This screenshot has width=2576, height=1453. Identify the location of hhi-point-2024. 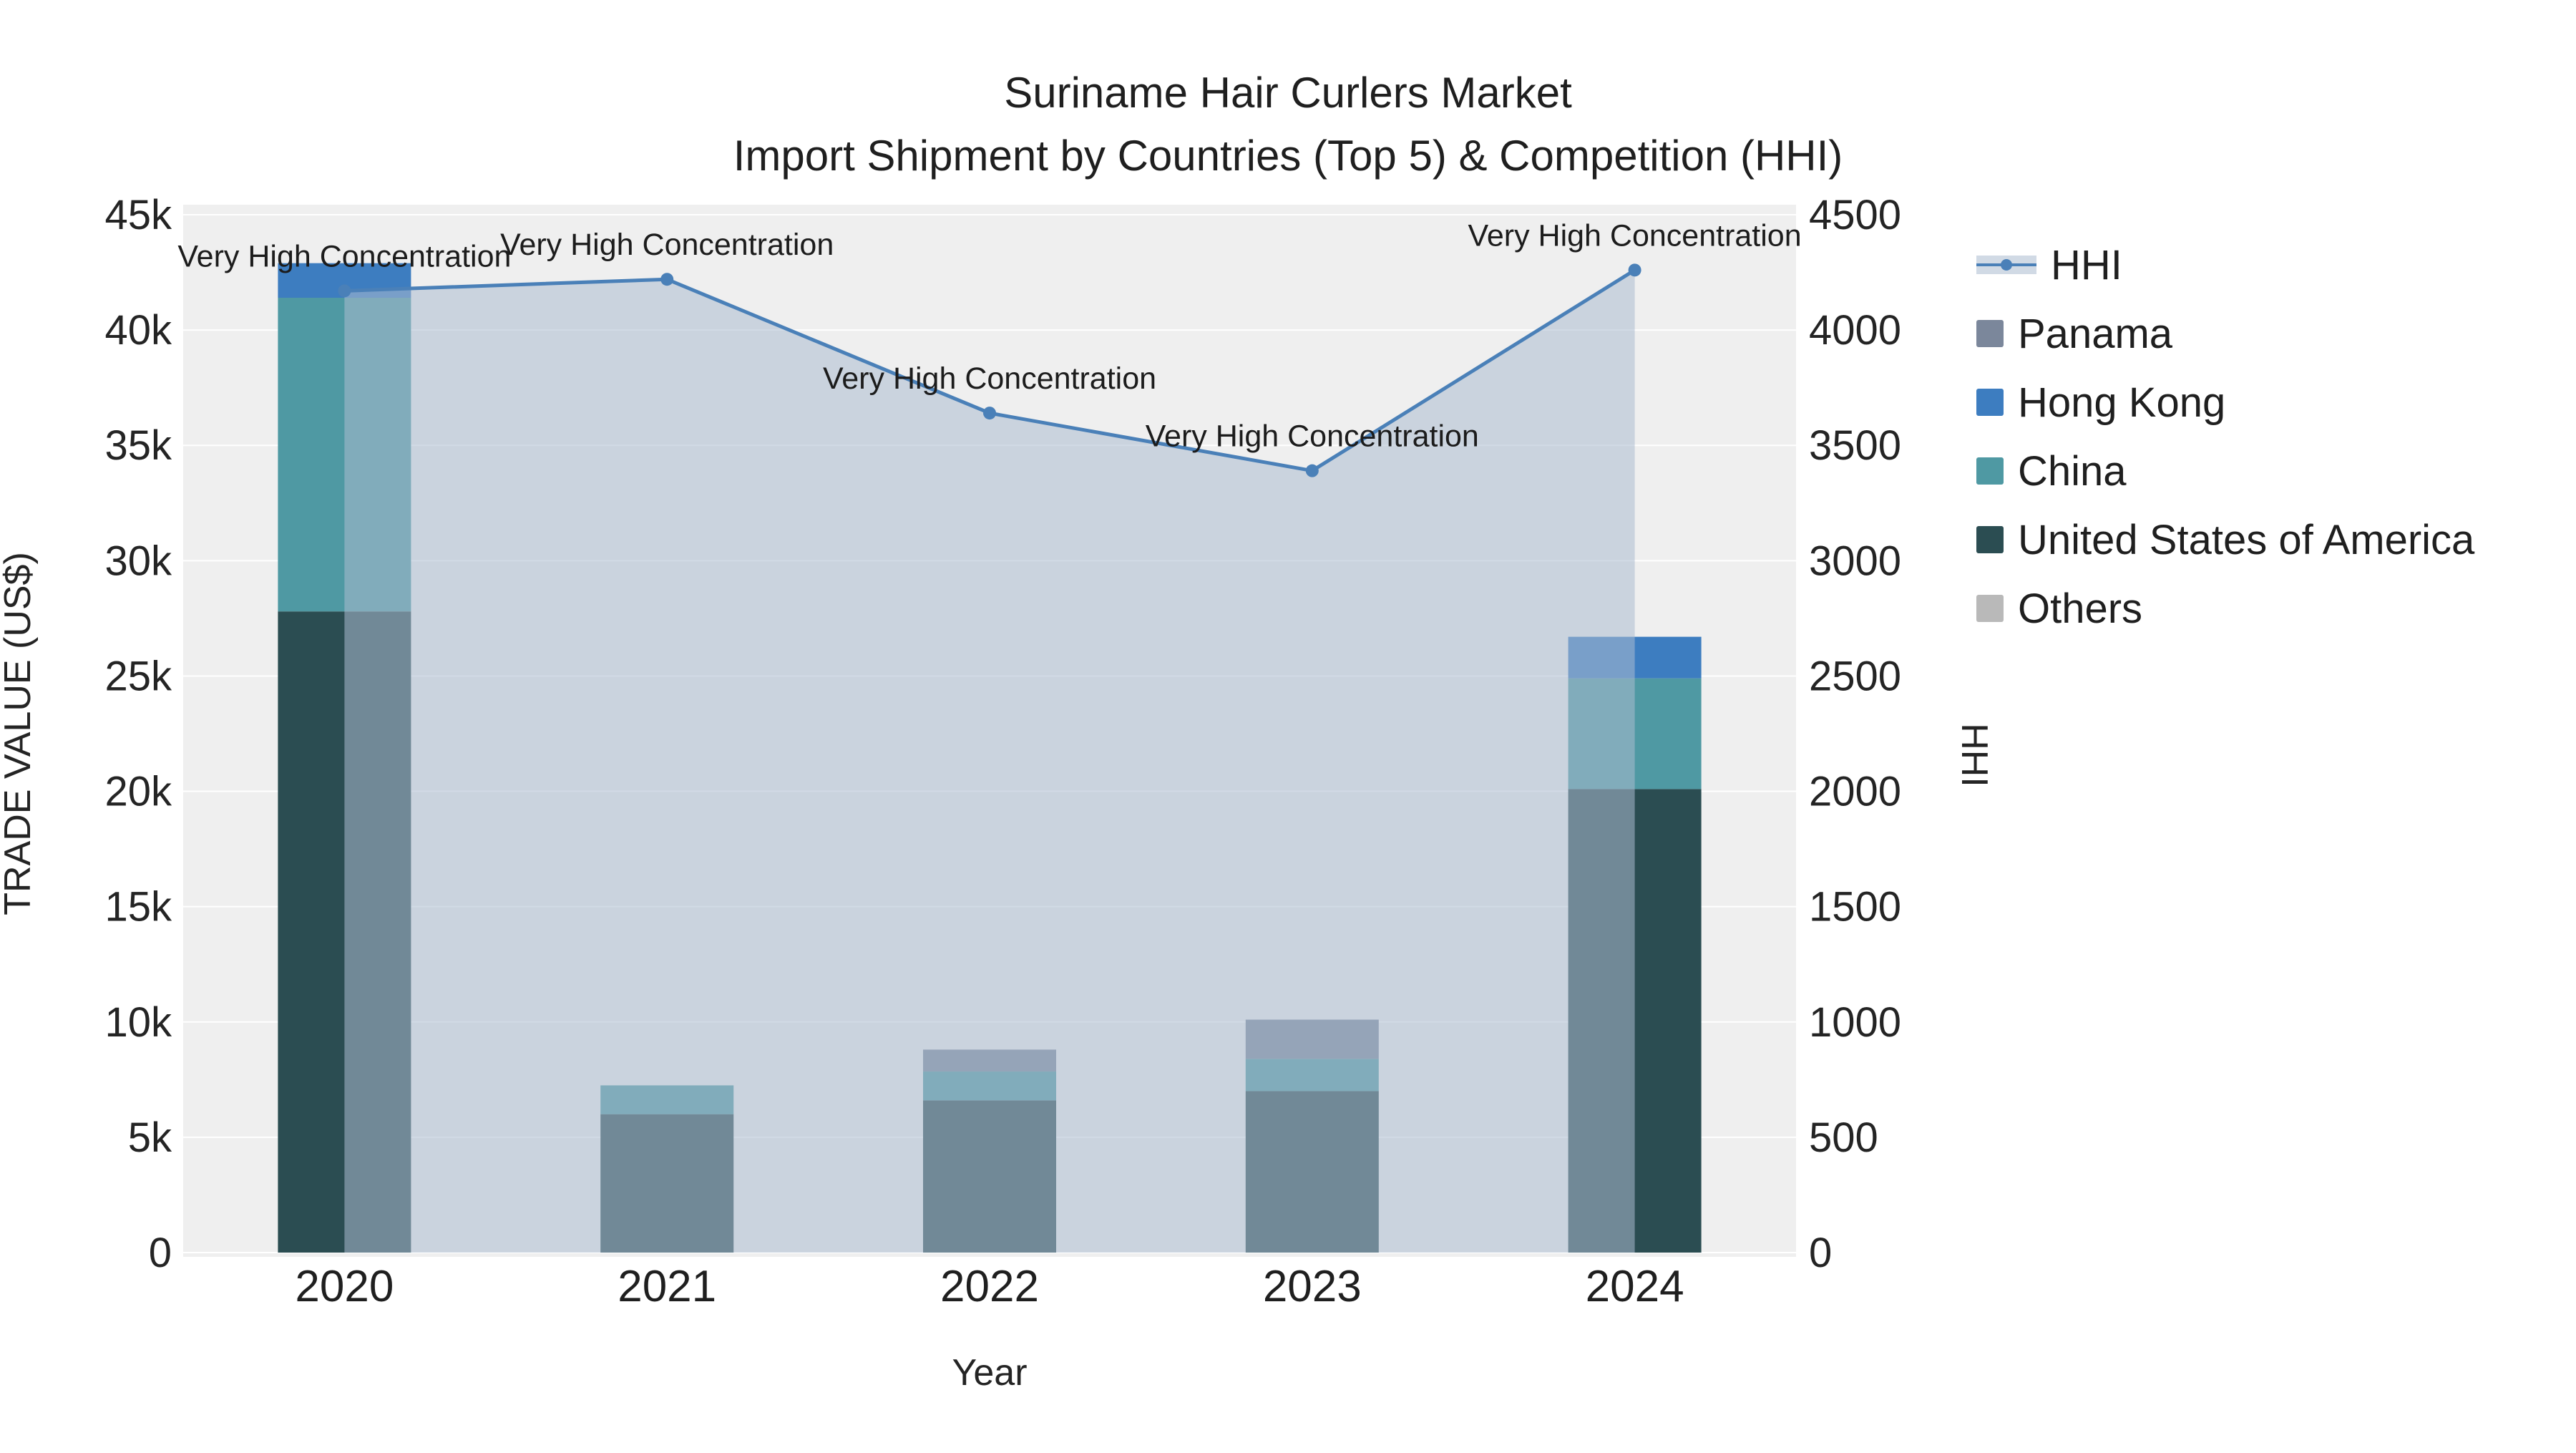
(1635, 270).